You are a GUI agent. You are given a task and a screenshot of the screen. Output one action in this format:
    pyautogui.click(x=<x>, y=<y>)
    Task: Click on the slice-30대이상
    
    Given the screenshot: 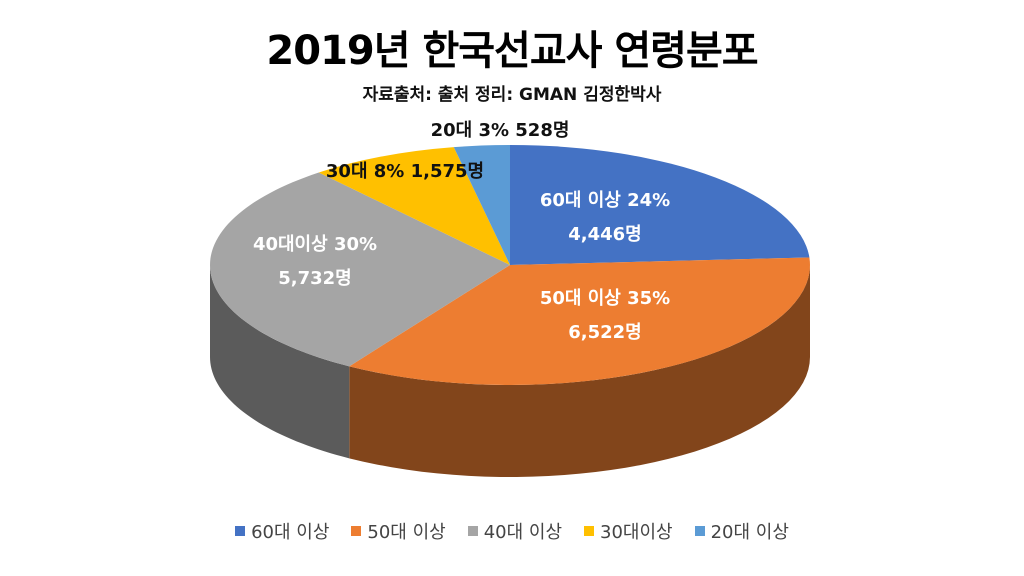 What is the action you would take?
    pyautogui.click(x=414, y=206)
    